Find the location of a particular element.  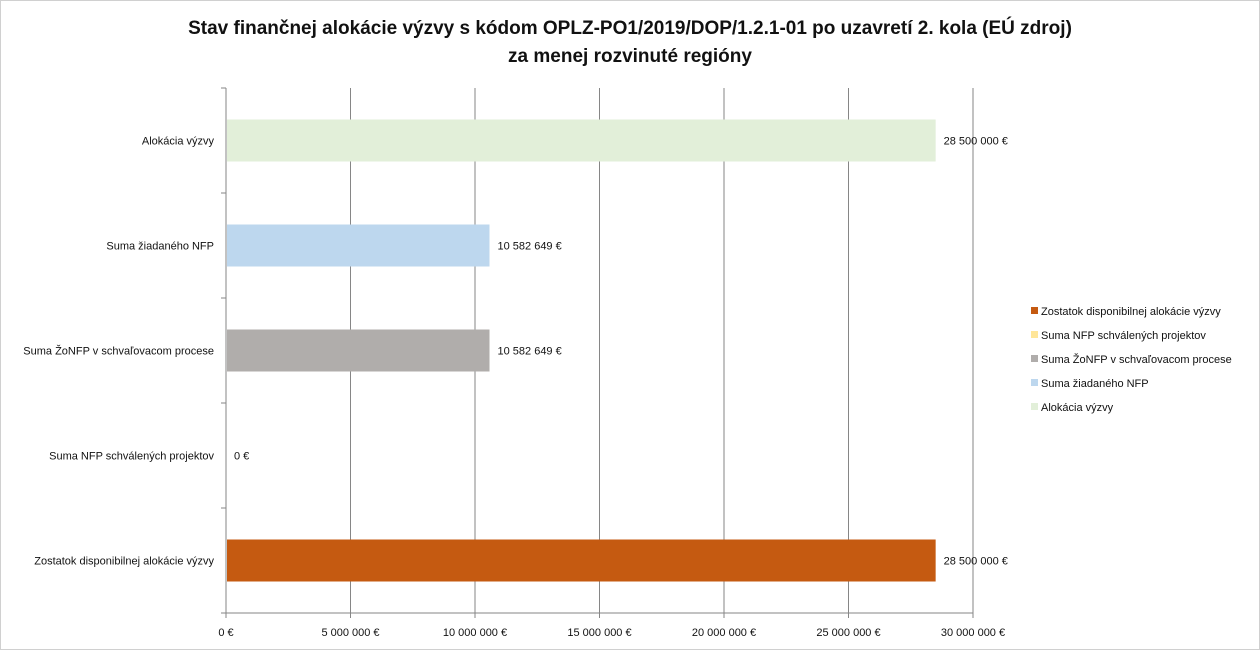

chart-subtitle: za menej rozvinuté regióny is located at coordinates (630, 56).